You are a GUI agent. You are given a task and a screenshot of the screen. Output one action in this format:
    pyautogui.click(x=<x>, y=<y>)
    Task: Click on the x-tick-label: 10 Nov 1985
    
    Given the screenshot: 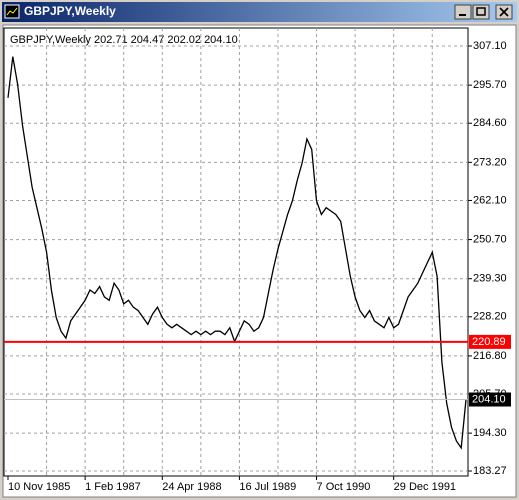 What is the action you would take?
    pyautogui.click(x=39, y=487)
    